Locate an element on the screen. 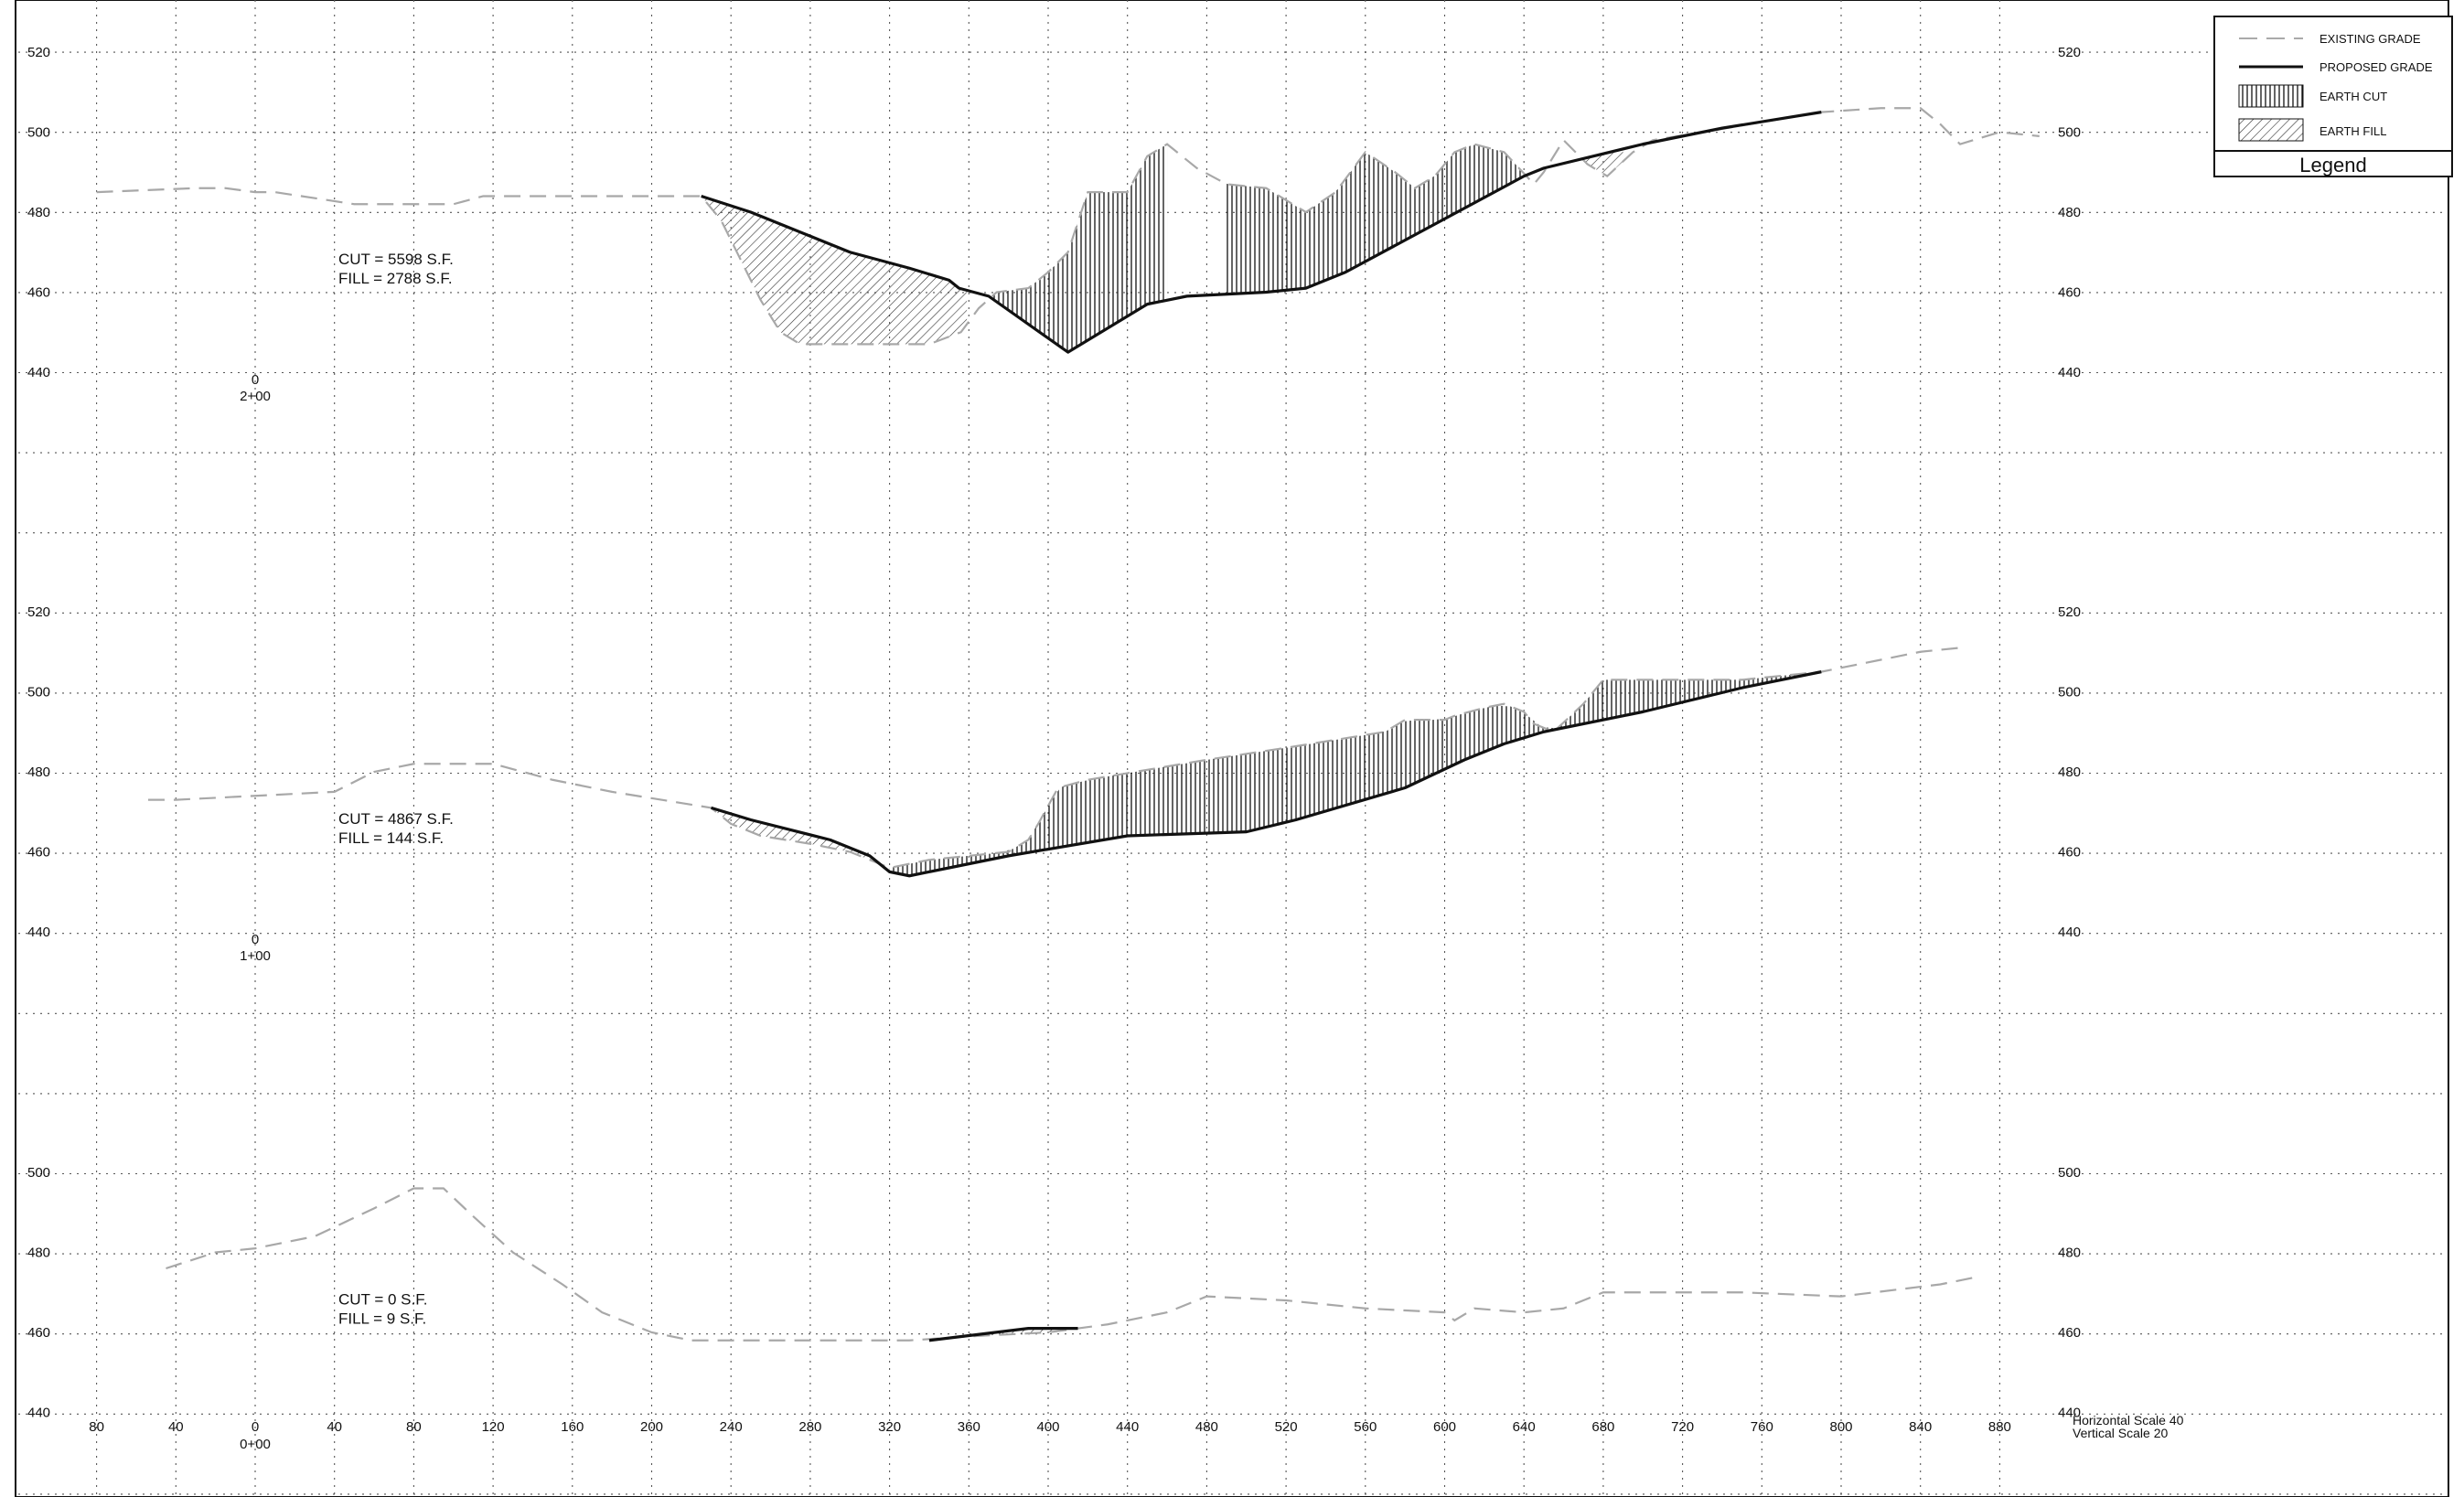  station-zero-label: 0+00 is located at coordinates (255, 1444).